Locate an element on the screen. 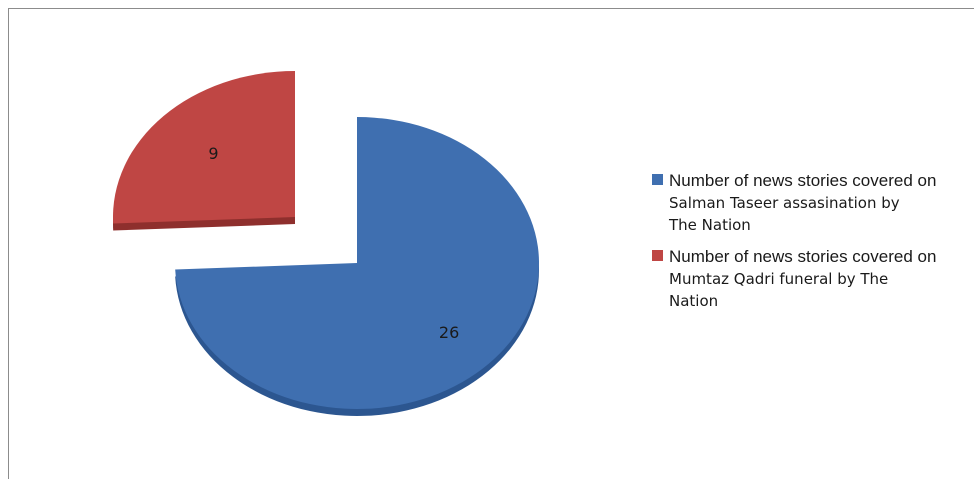 This screenshot has height=479, width=976. legend-label-0-line-1: Number of news stories covered on is located at coordinates (803, 180).